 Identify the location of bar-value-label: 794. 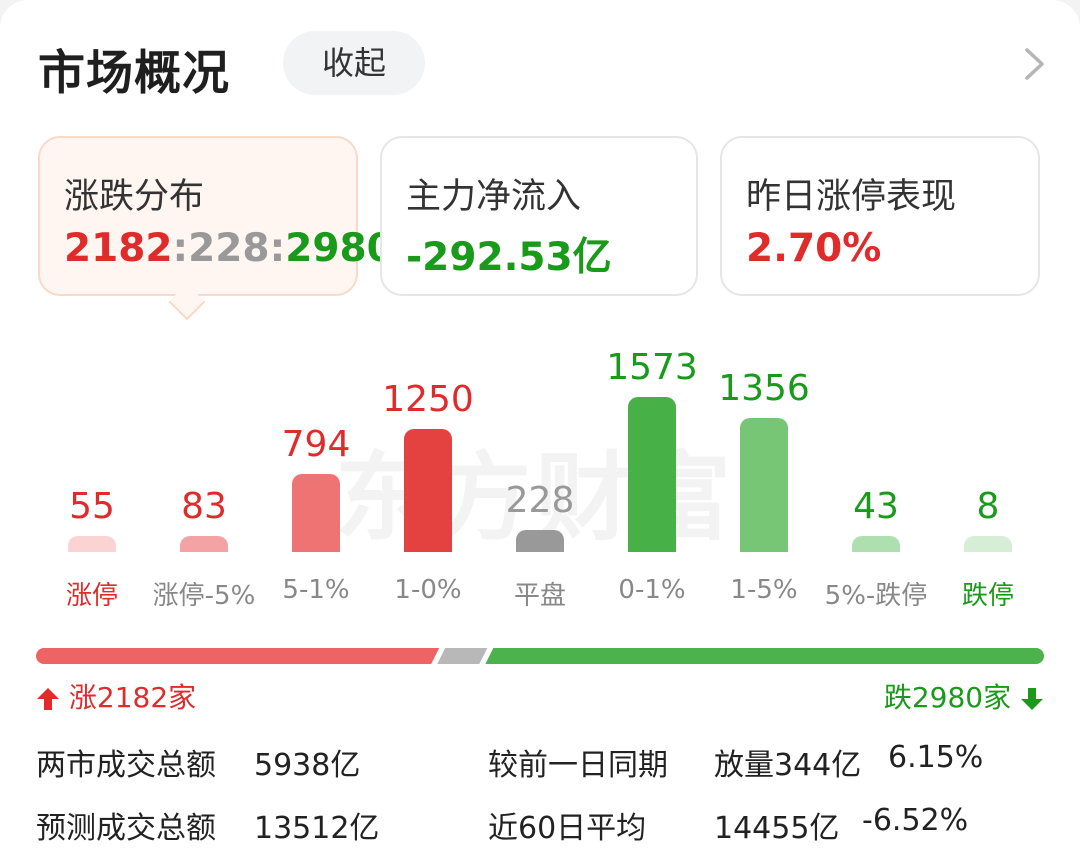
(316, 444).